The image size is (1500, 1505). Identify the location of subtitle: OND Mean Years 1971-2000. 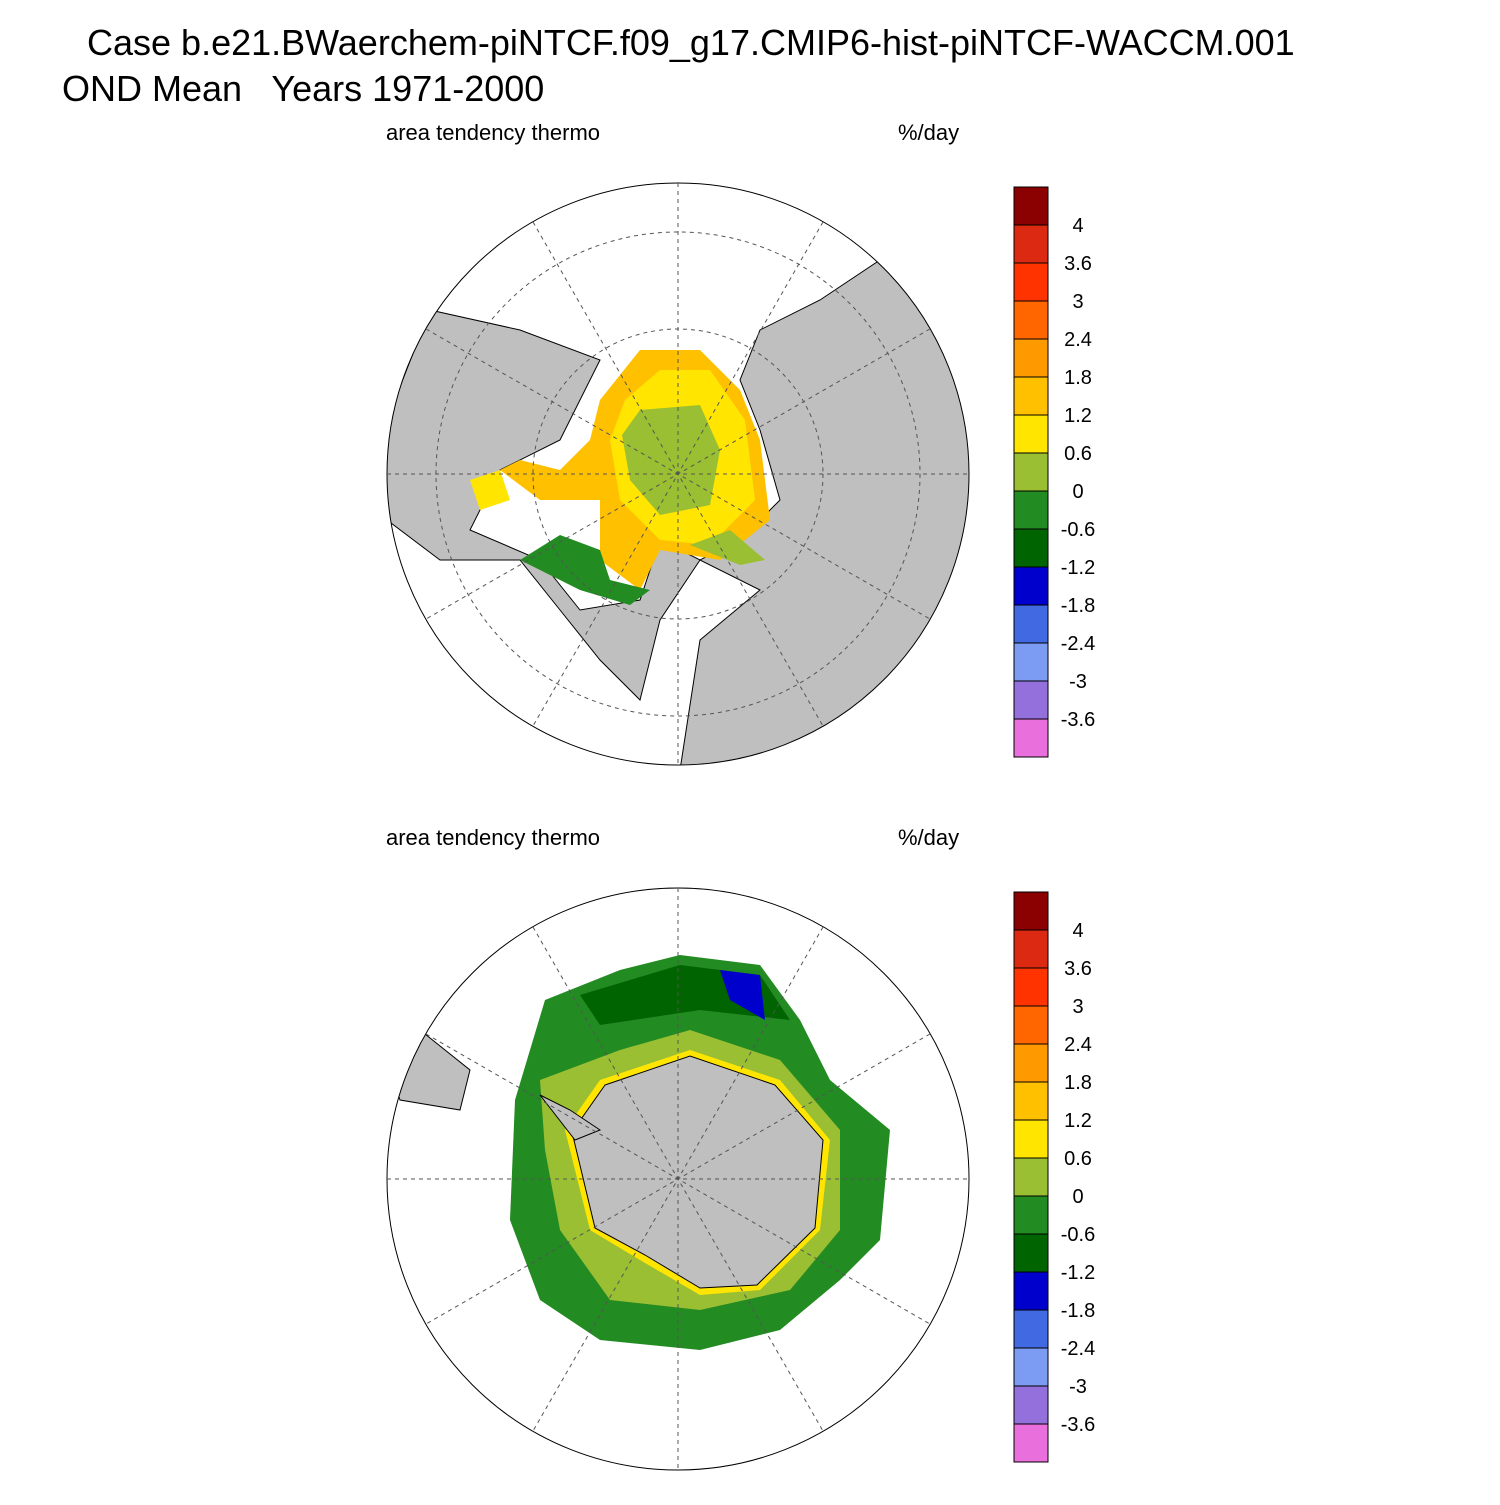
(303, 88).